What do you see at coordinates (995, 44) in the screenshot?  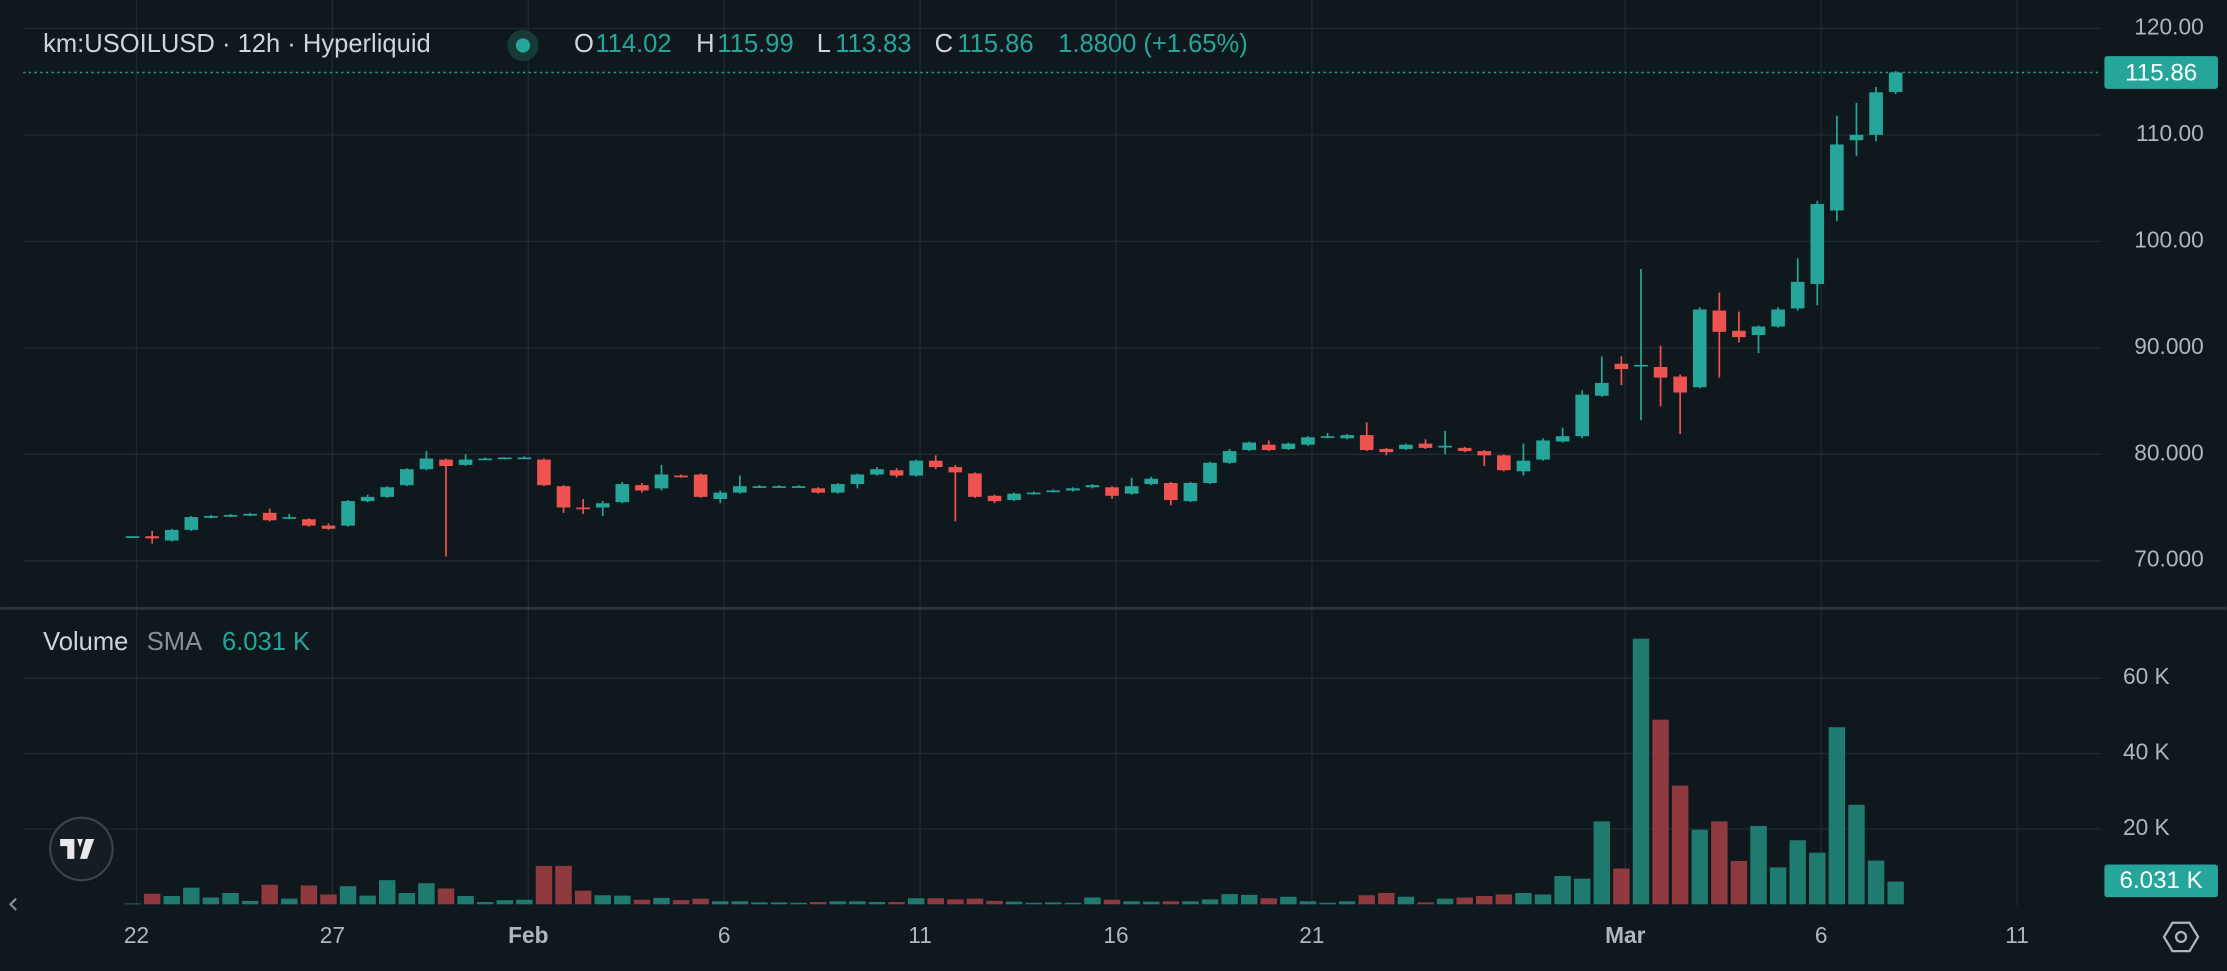 I see `ohlc-value: 115.86` at bounding box center [995, 44].